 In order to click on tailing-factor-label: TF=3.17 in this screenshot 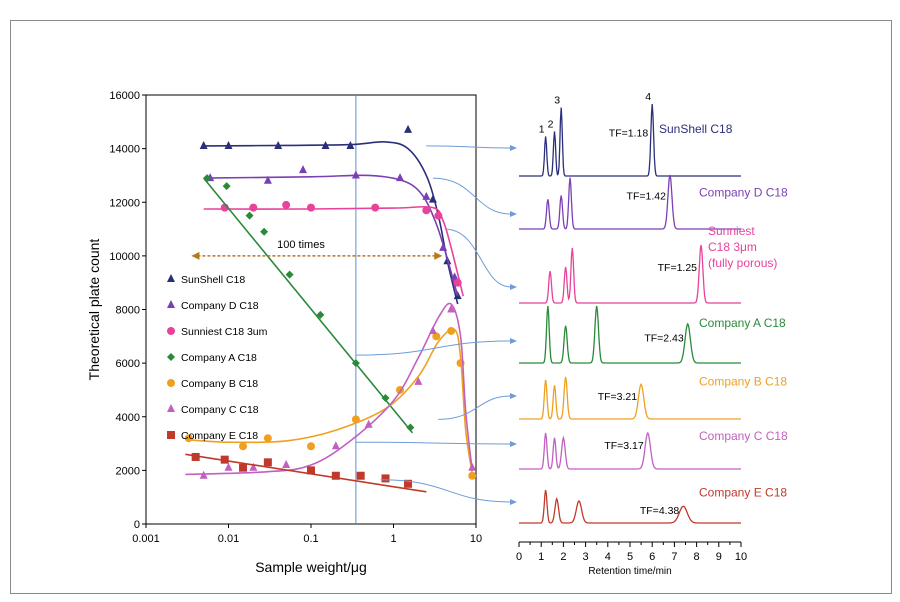, I will do `click(624, 446)`.